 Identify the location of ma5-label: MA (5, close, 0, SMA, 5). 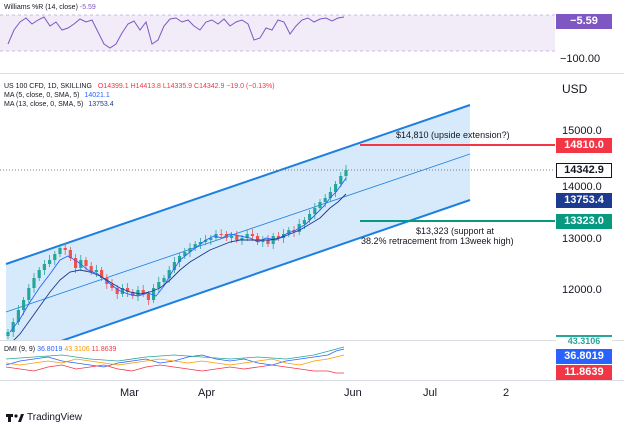
(42, 95).